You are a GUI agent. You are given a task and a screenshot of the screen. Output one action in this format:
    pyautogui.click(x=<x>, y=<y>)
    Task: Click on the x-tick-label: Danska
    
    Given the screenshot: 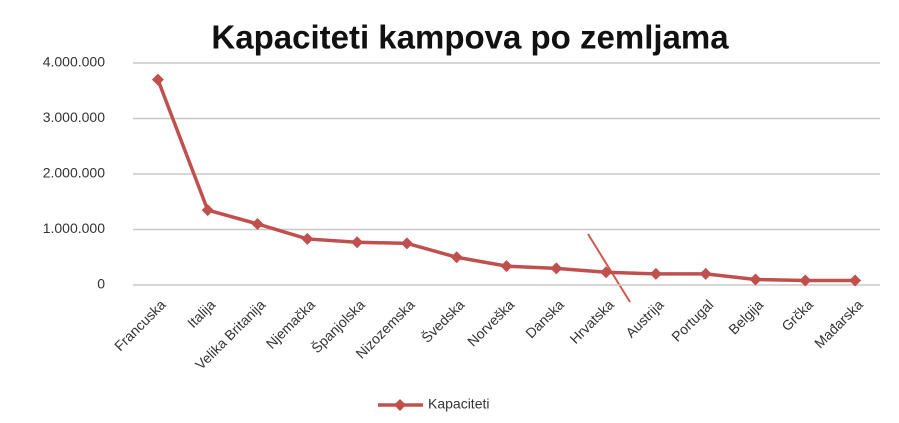 What is the action you would take?
    pyautogui.click(x=544, y=318)
    